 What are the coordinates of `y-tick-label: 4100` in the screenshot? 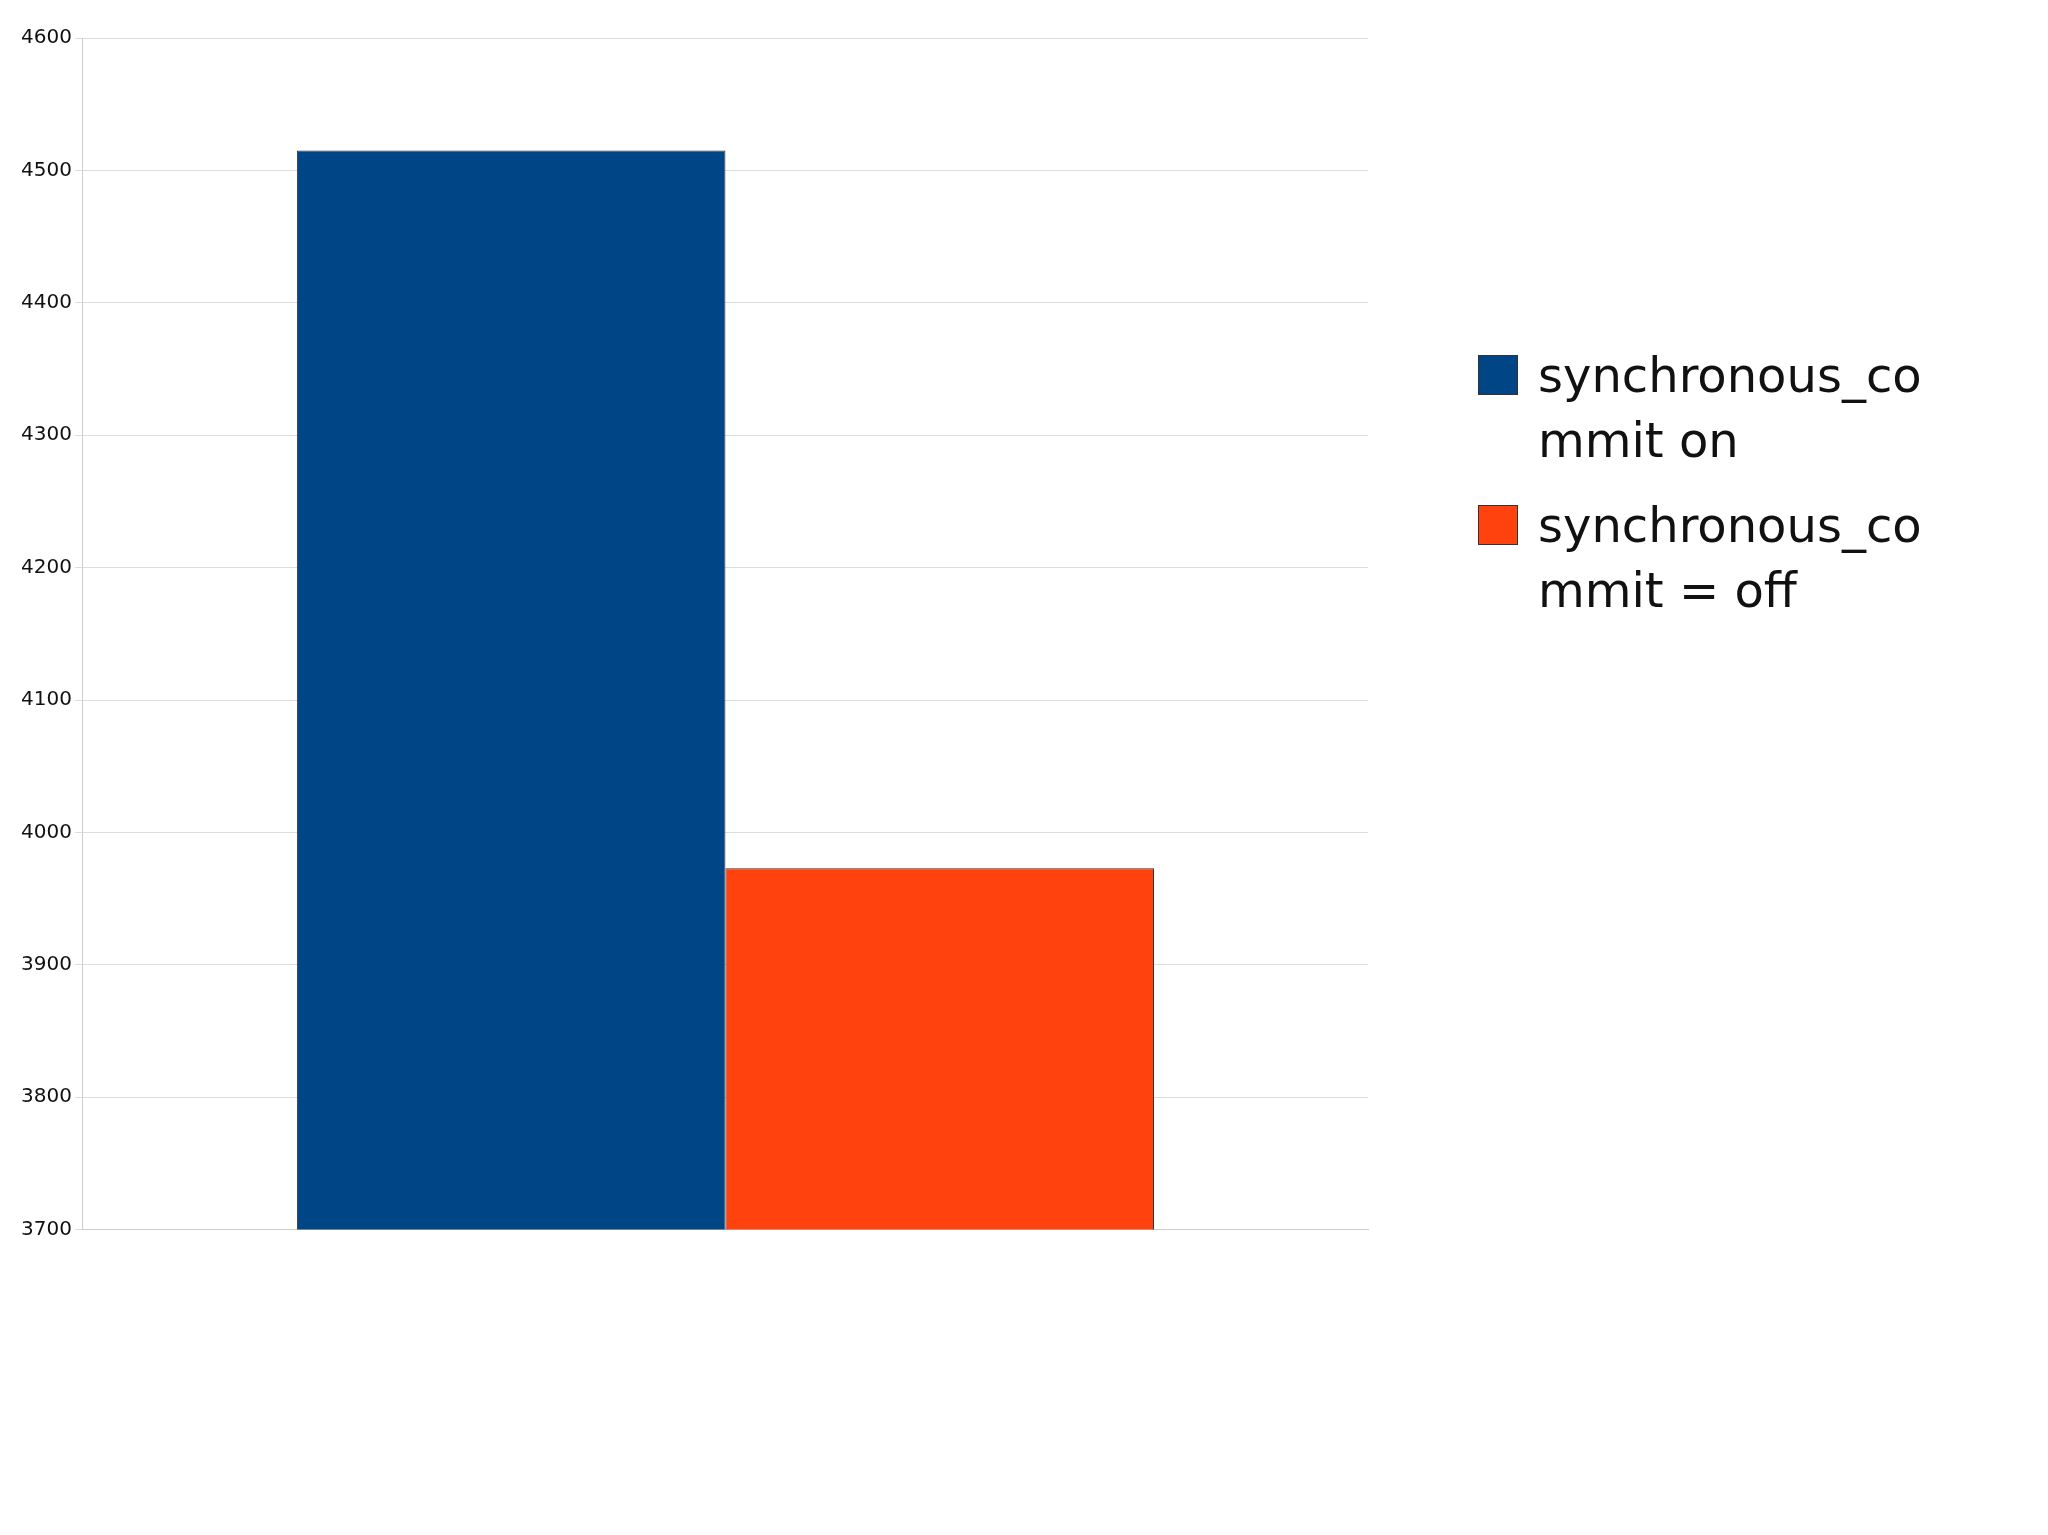 It's located at (46, 698).